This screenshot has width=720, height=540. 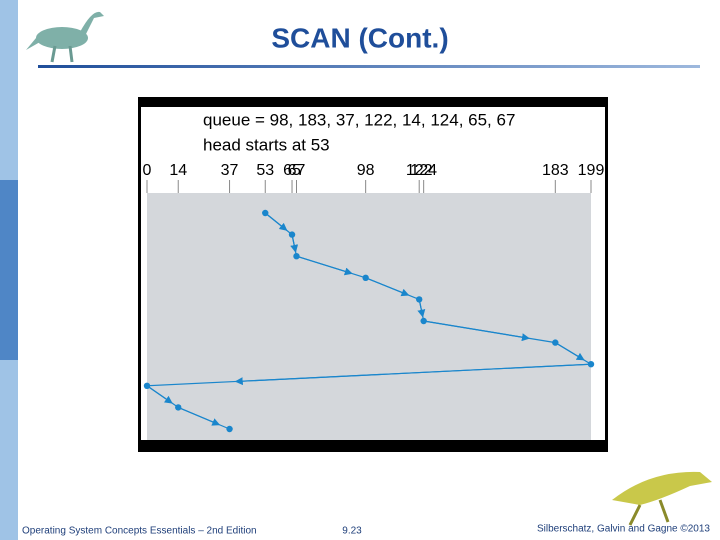 I want to click on x-tick-label: 0, so click(x=147, y=170).